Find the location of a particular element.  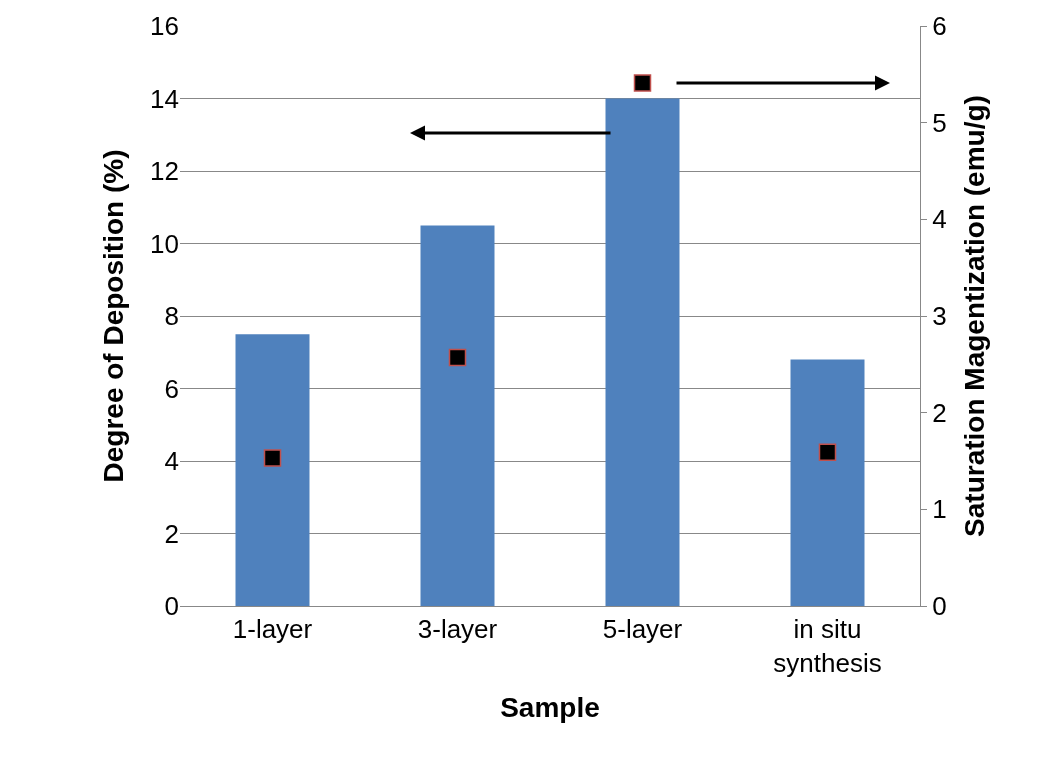

y-tick-label: 8 is located at coordinates (171, 316).